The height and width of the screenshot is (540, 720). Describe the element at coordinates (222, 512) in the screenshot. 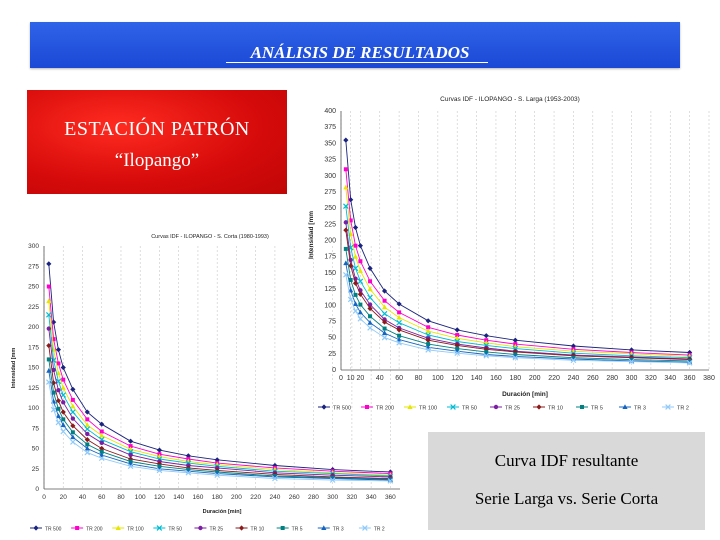

I see `x-axis-label: Duración [min]` at that location.